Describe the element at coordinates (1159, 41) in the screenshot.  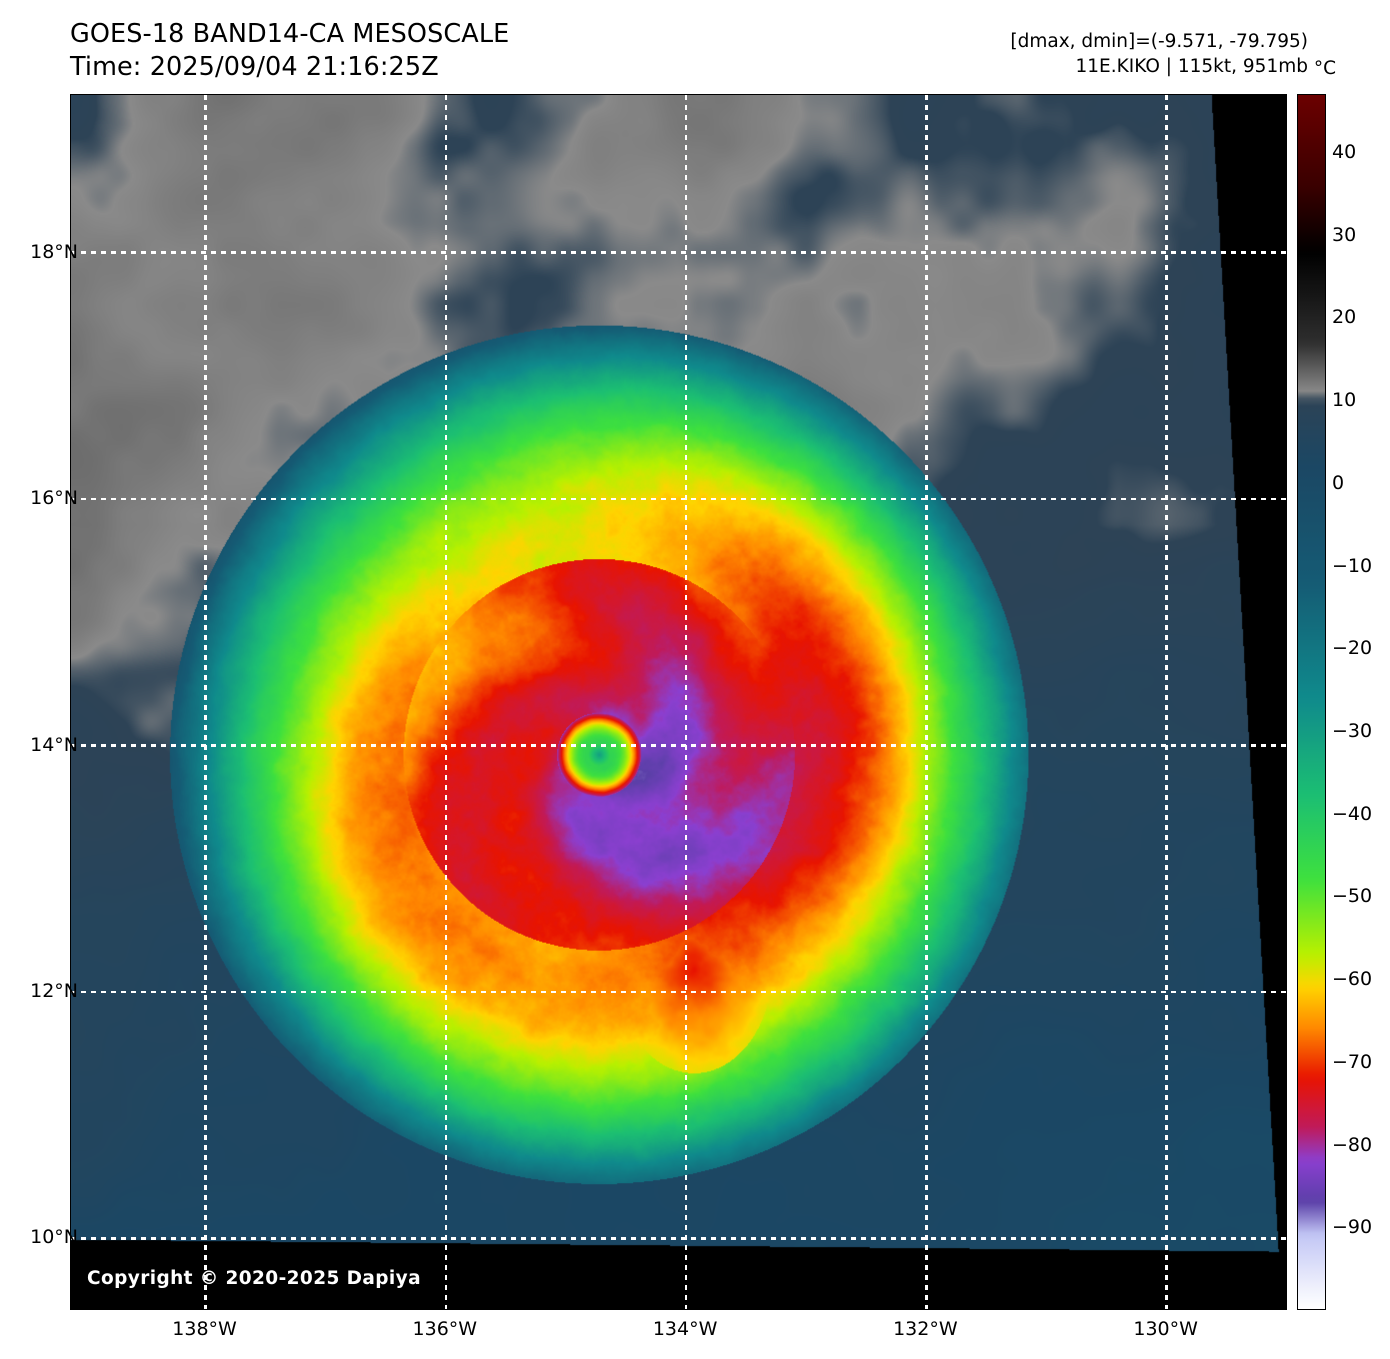
I see `dmax-dmin-label: [dmax, dmin]=(-9.571, -79.795)` at that location.